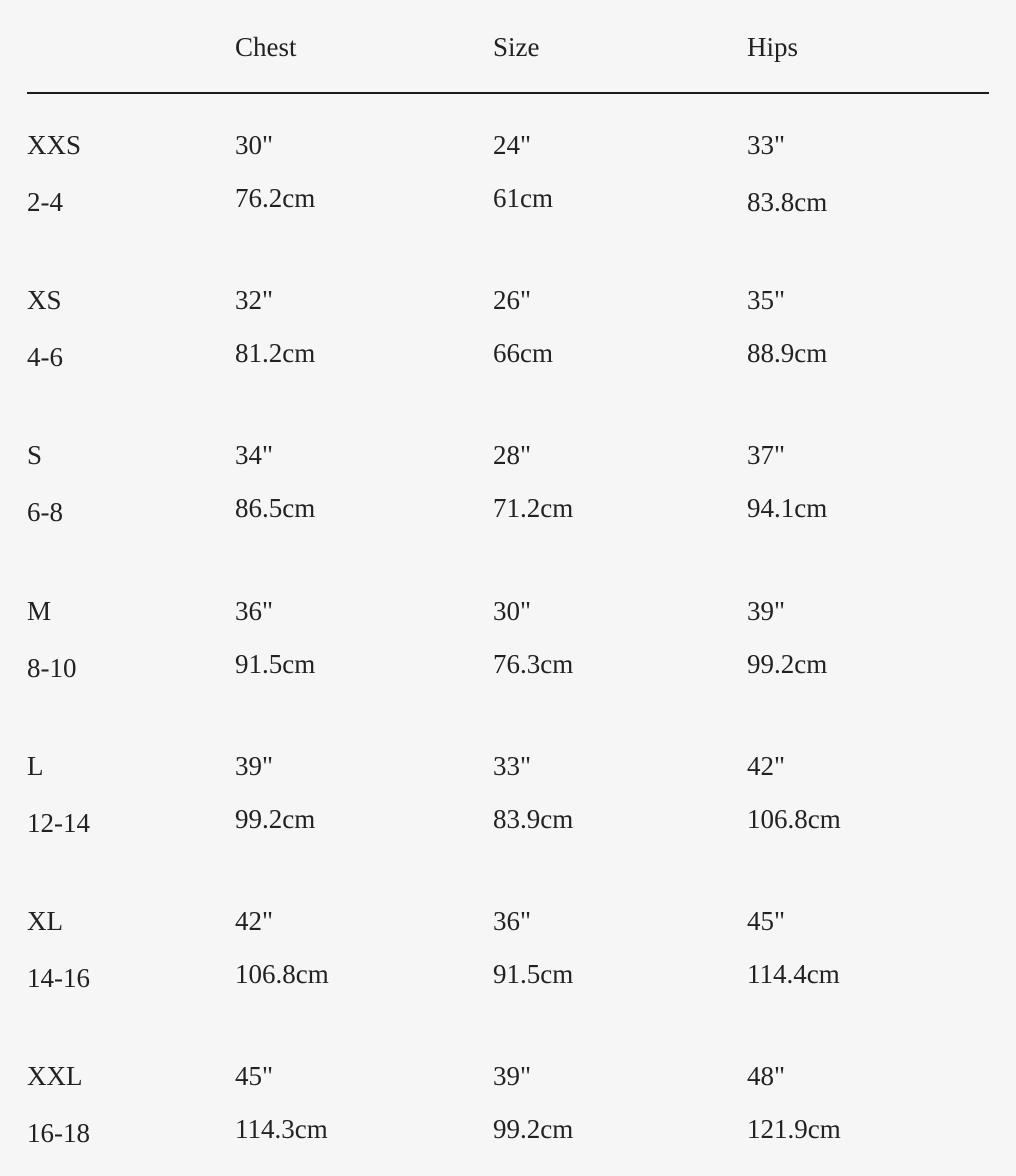 This screenshot has height=1176, width=1016. I want to click on size-in-cell: 33", so click(512, 766).